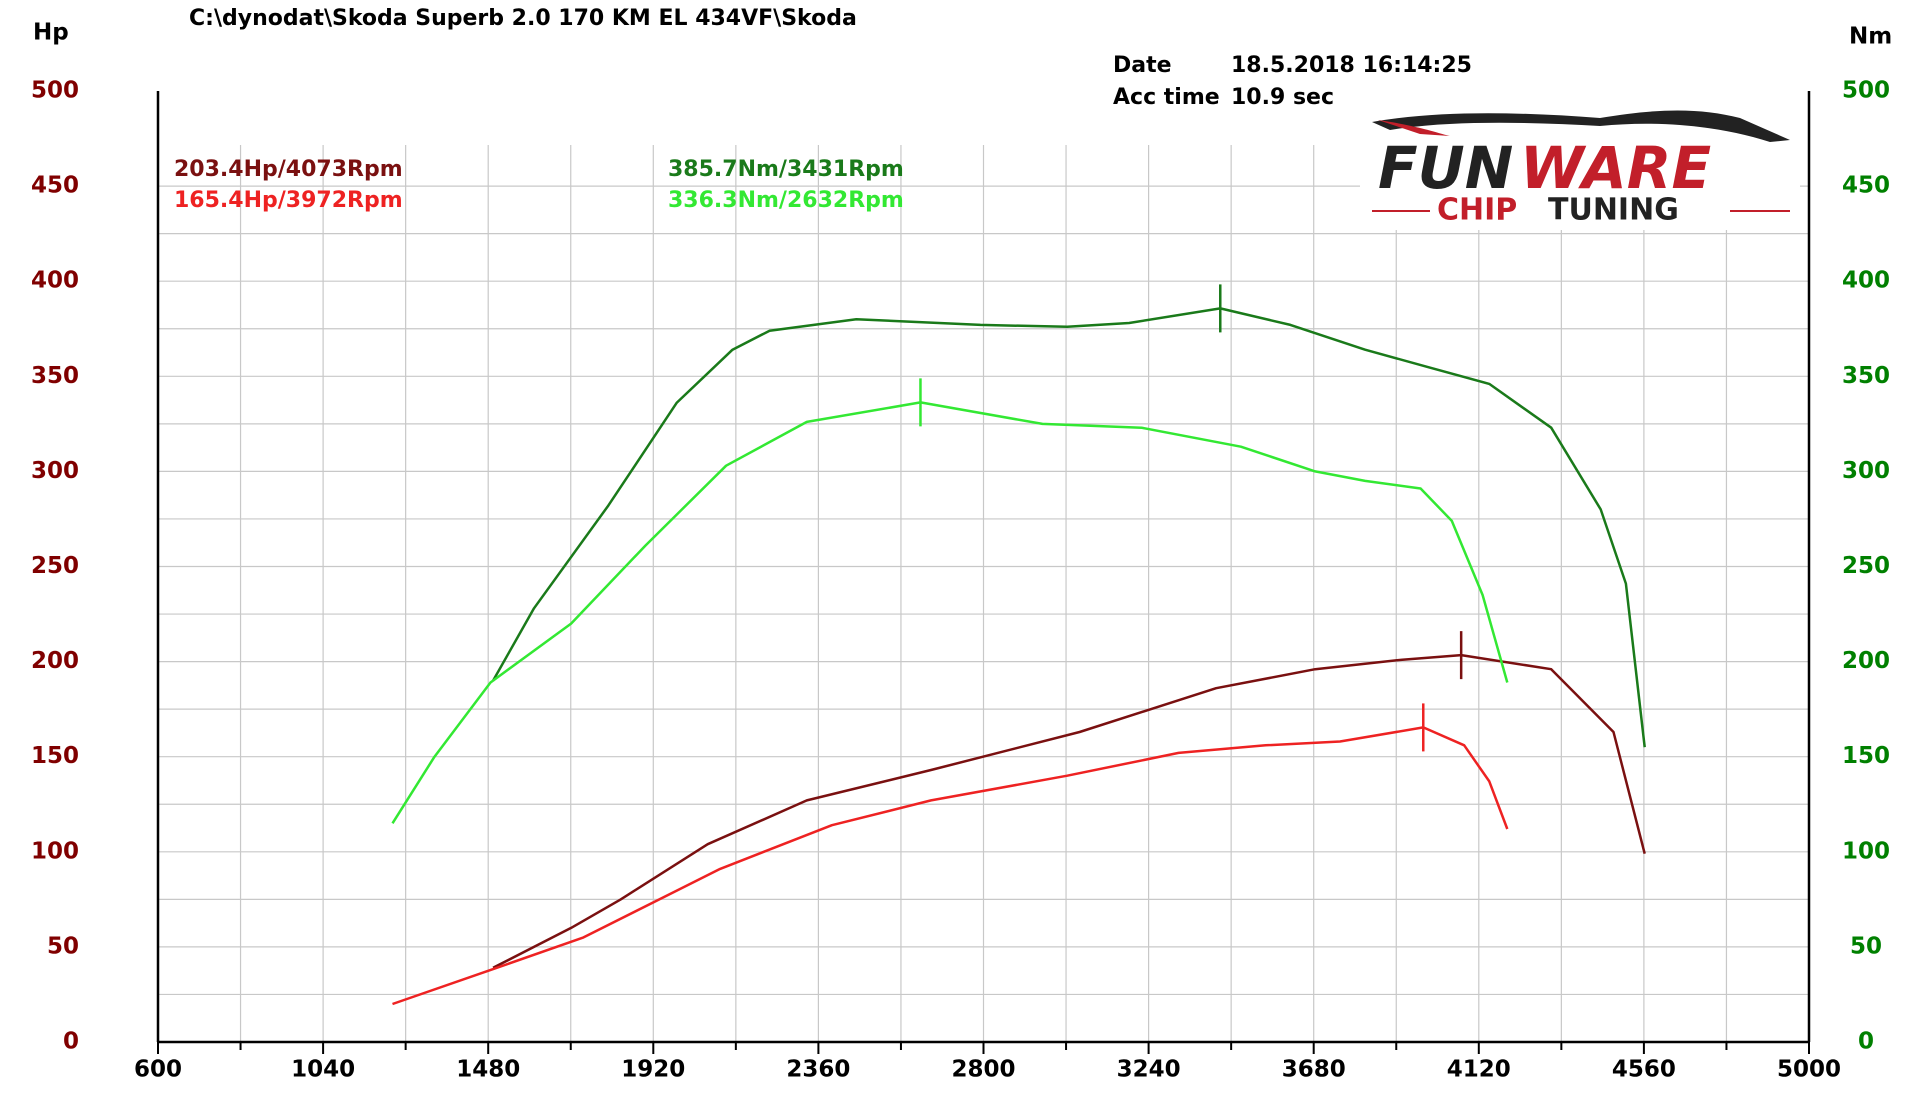 Image resolution: width=1920 pixels, height=1107 pixels. Describe the element at coordinates (55, 281) in the screenshot. I see `y-tick-label: 400` at that location.